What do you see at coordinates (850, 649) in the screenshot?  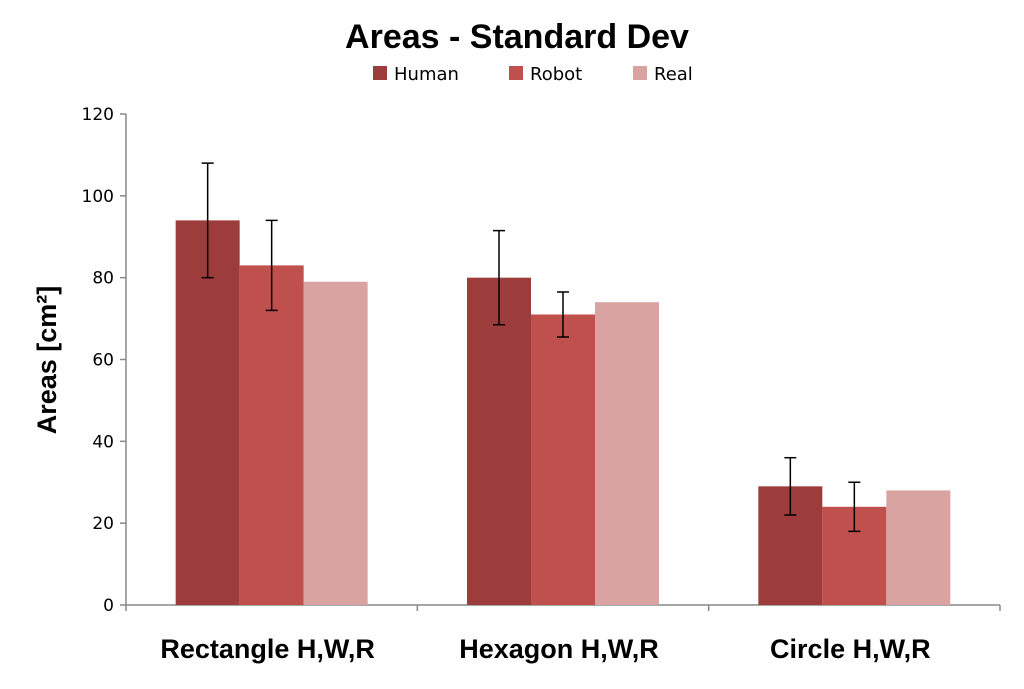 I see `category-label-2: Circle H,W,R` at bounding box center [850, 649].